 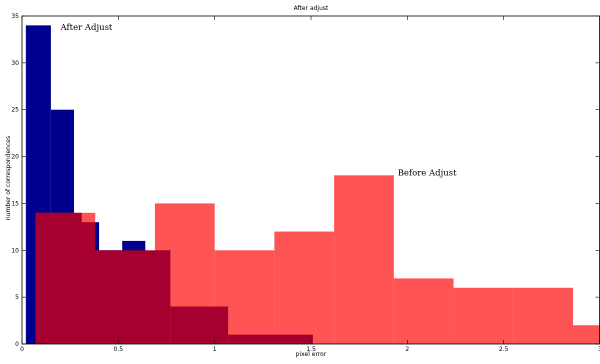 I want to click on y-axis-title: number of correspondences, so click(x=8, y=178).